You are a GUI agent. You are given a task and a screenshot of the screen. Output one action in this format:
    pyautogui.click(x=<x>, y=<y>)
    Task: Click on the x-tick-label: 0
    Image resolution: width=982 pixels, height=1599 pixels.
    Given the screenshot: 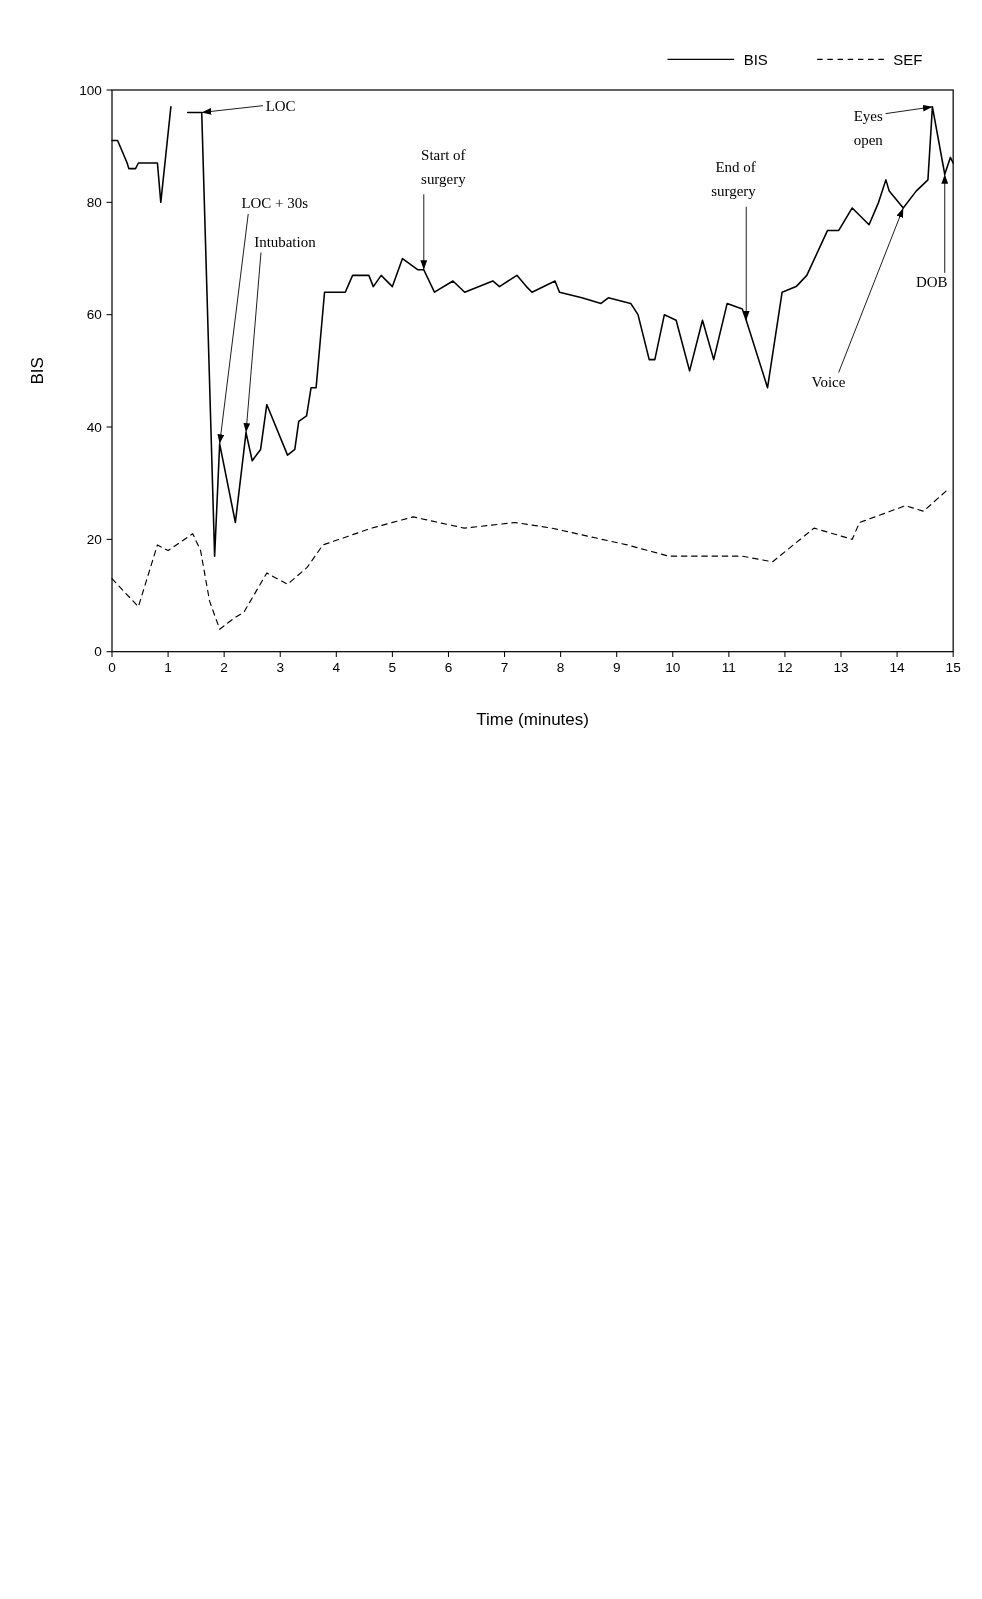 What is the action you would take?
    pyautogui.click(x=112, y=667)
    